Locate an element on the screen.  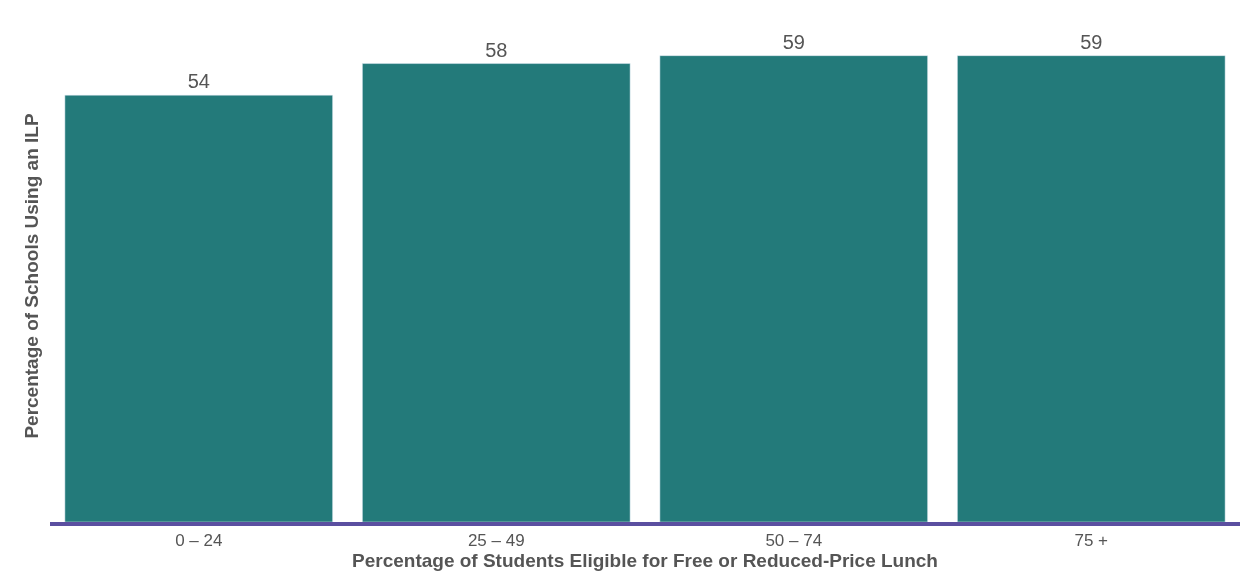
x-axis-title: Percentage of Students Eligible for Free or Reduced-Price Lunch is located at coordinates (645, 561).